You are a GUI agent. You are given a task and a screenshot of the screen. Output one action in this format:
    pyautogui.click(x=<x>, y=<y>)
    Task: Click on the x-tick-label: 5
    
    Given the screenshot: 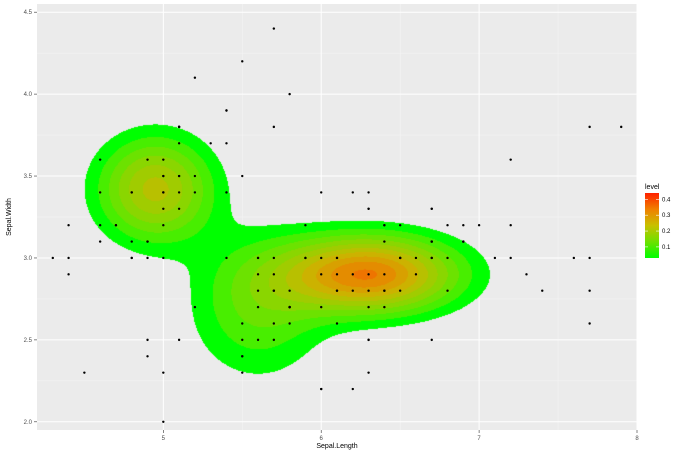 What is the action you would take?
    pyautogui.click(x=164, y=439)
    